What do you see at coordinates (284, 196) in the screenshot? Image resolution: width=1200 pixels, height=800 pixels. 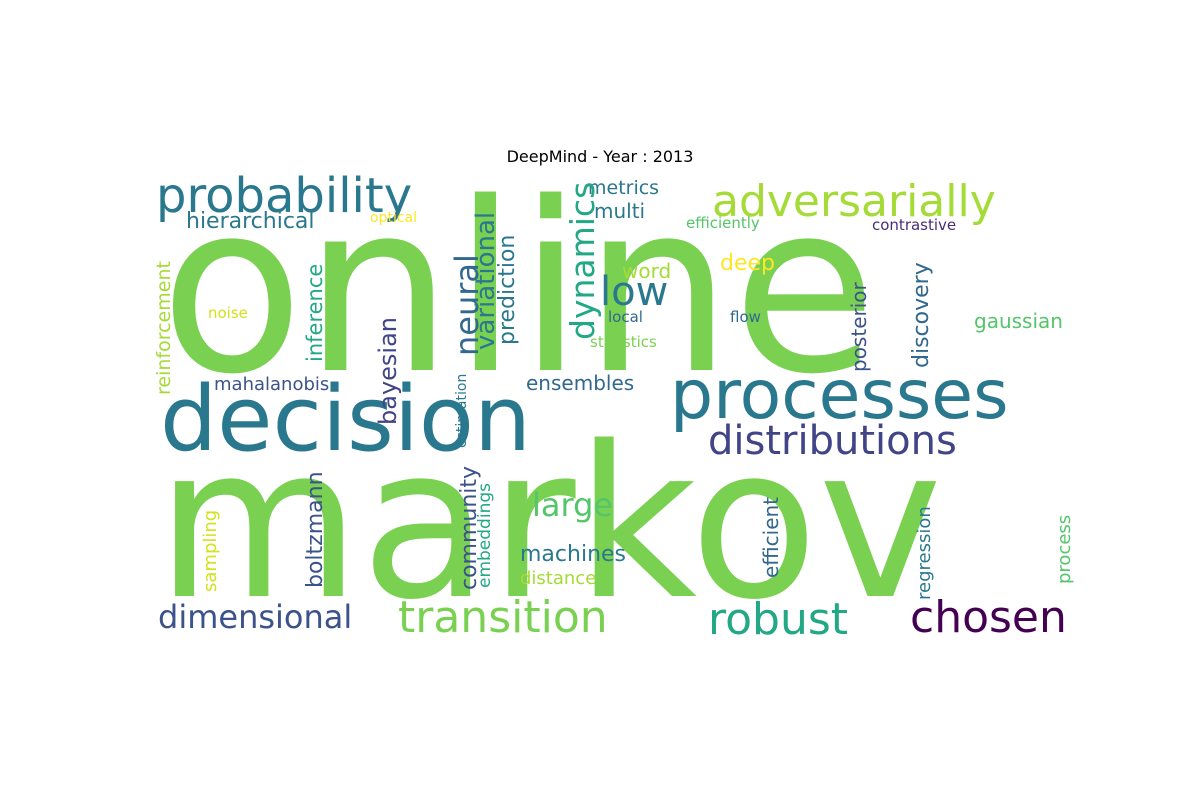 I see `word-probability: probability` at bounding box center [284, 196].